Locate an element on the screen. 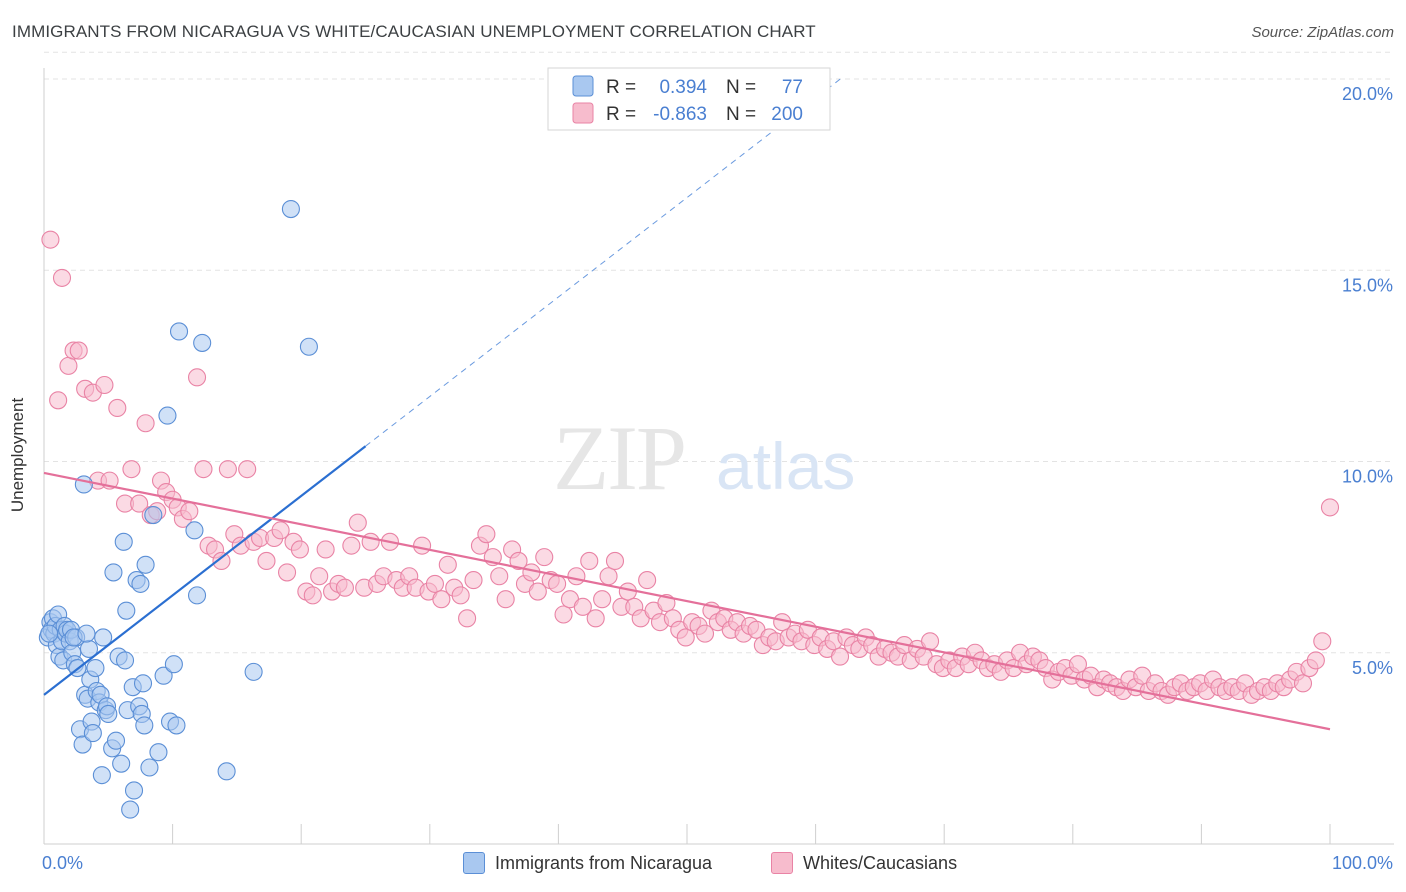 This screenshot has height=892, width=1406. legend-row-1-swatch is located at coordinates (583, 113).